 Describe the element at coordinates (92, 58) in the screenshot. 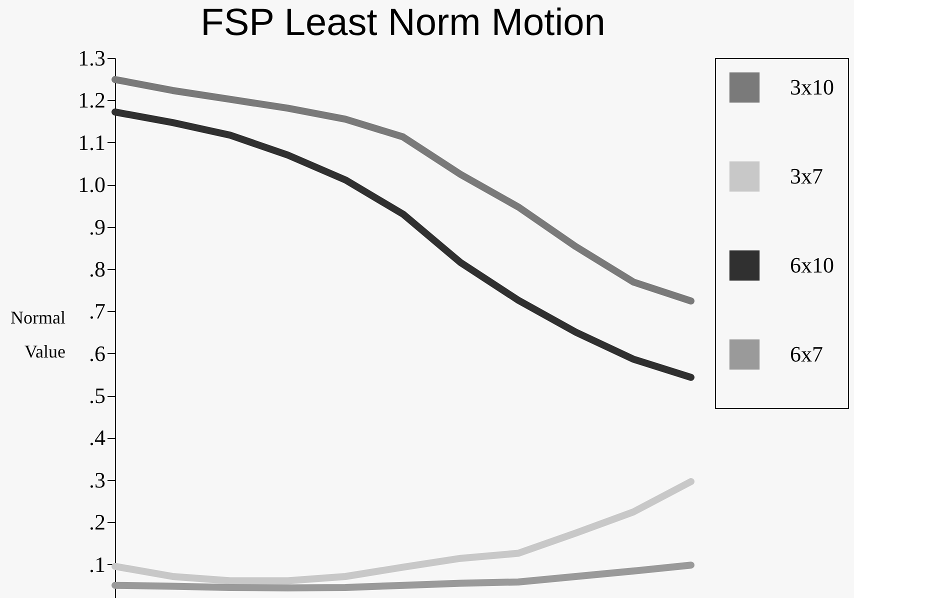

I see `y-tick-label: 1.3` at that location.